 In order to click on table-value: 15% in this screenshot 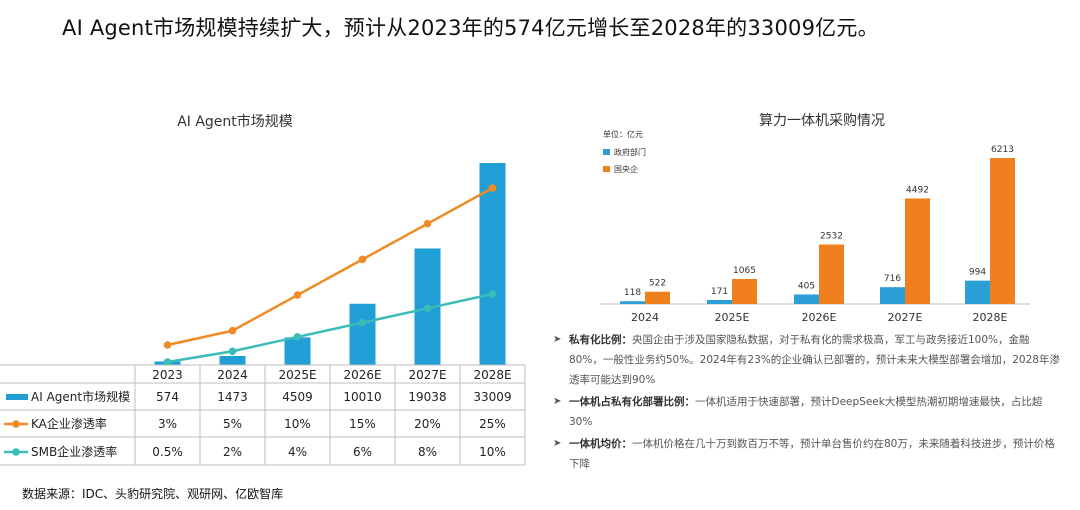, I will do `click(362, 424)`.